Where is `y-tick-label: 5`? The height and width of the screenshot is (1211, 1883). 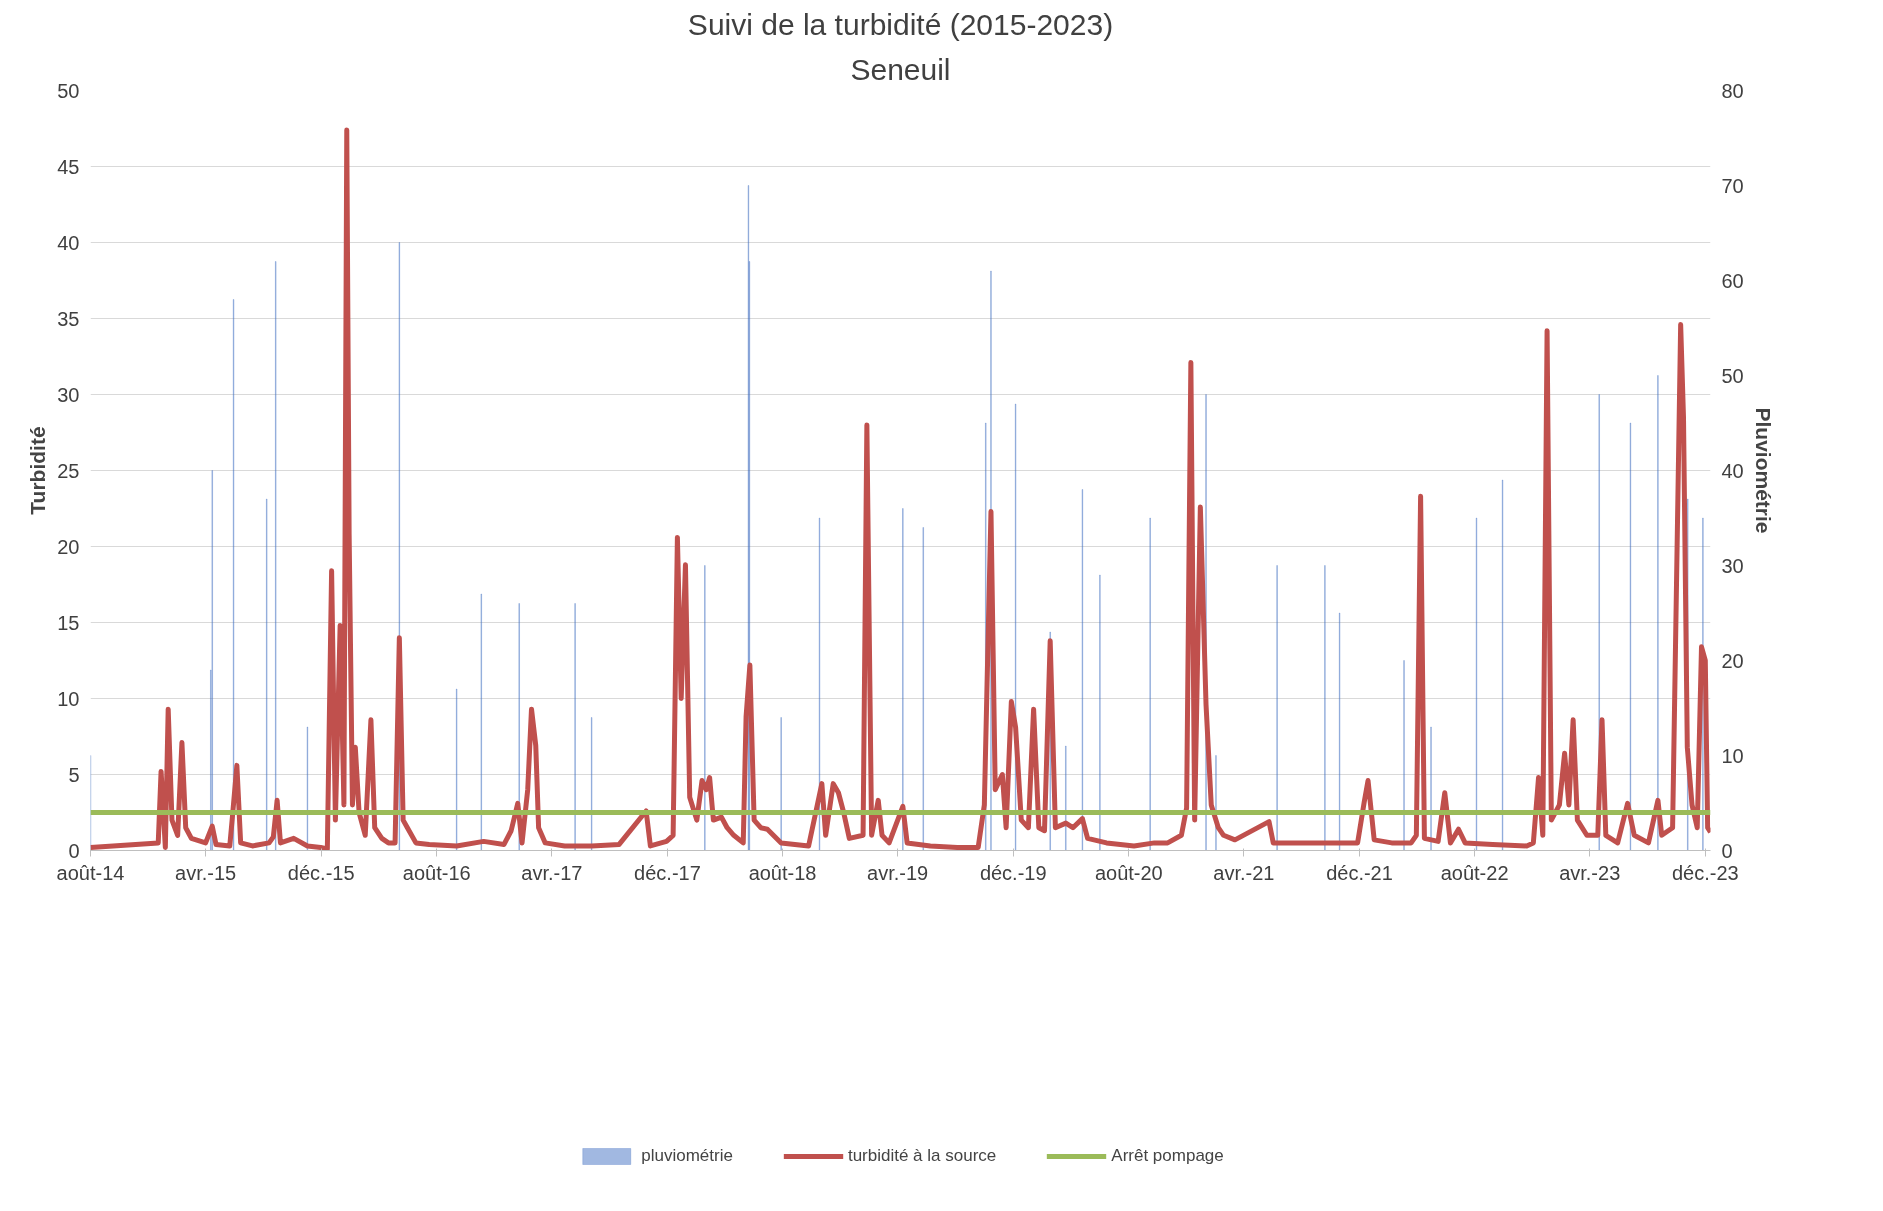
y-tick-label: 5 is located at coordinates (74, 774).